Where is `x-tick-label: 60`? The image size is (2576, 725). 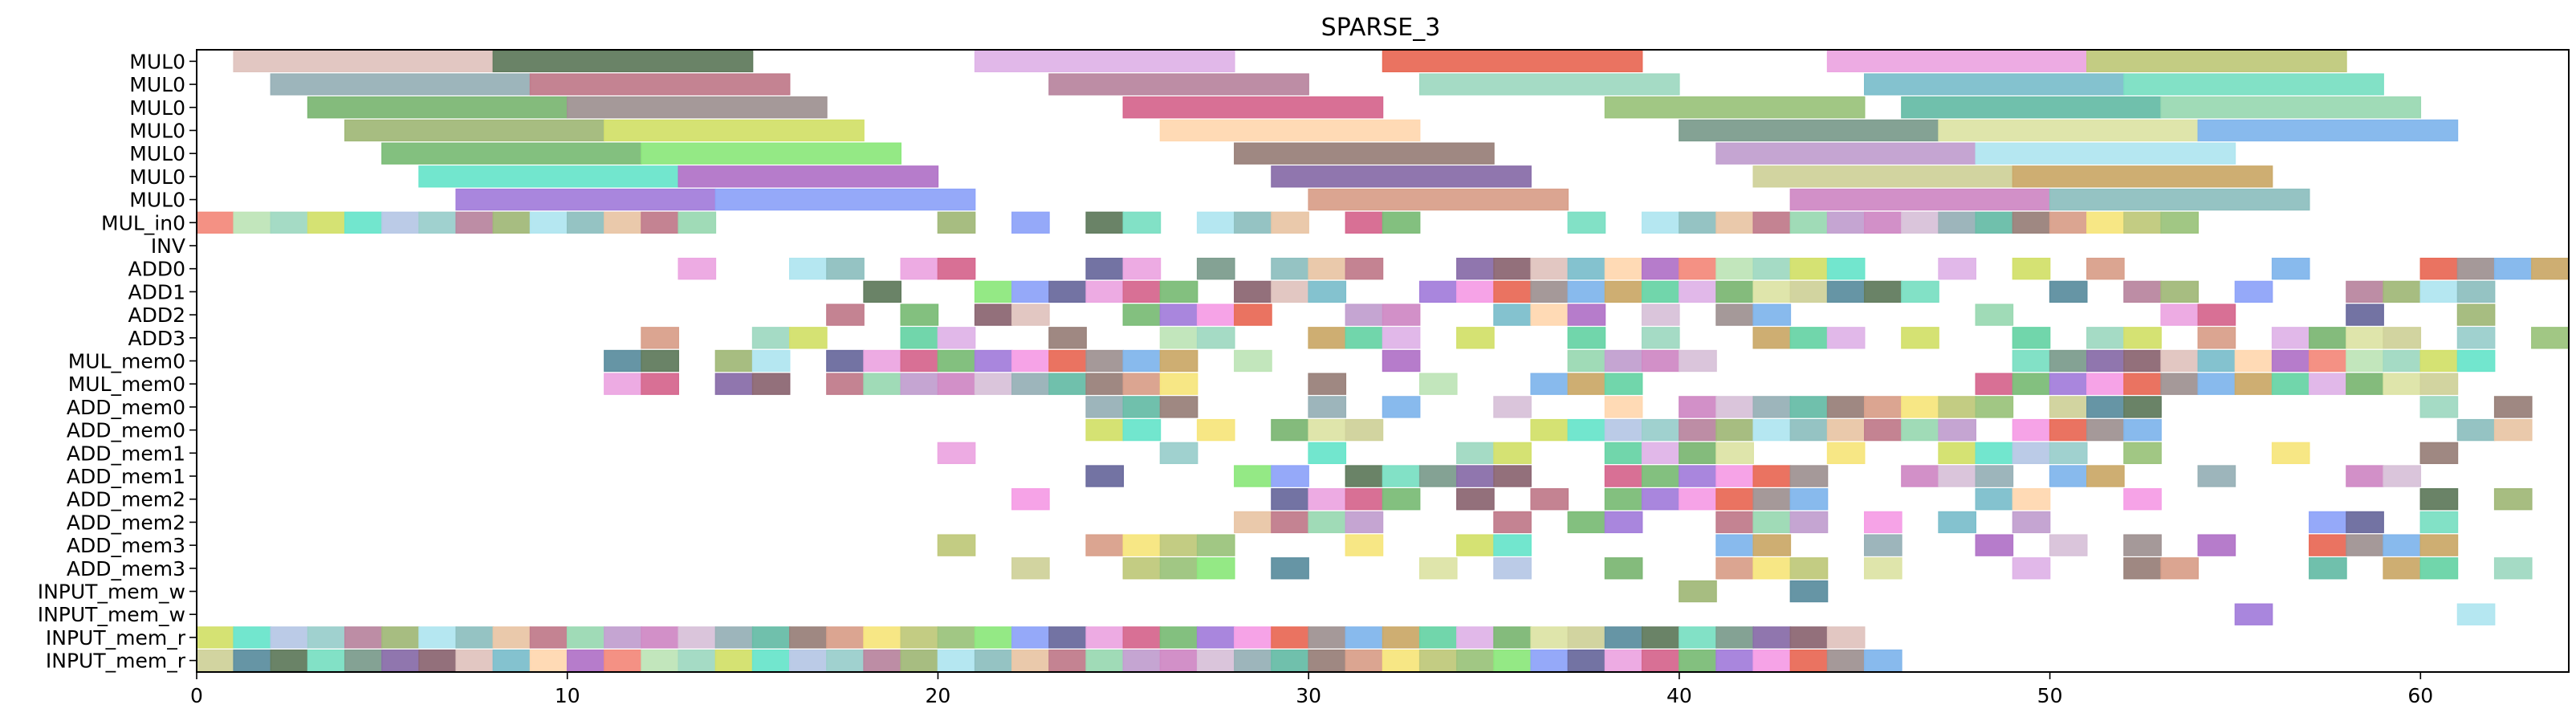
x-tick-label: 60 is located at coordinates (2420, 695).